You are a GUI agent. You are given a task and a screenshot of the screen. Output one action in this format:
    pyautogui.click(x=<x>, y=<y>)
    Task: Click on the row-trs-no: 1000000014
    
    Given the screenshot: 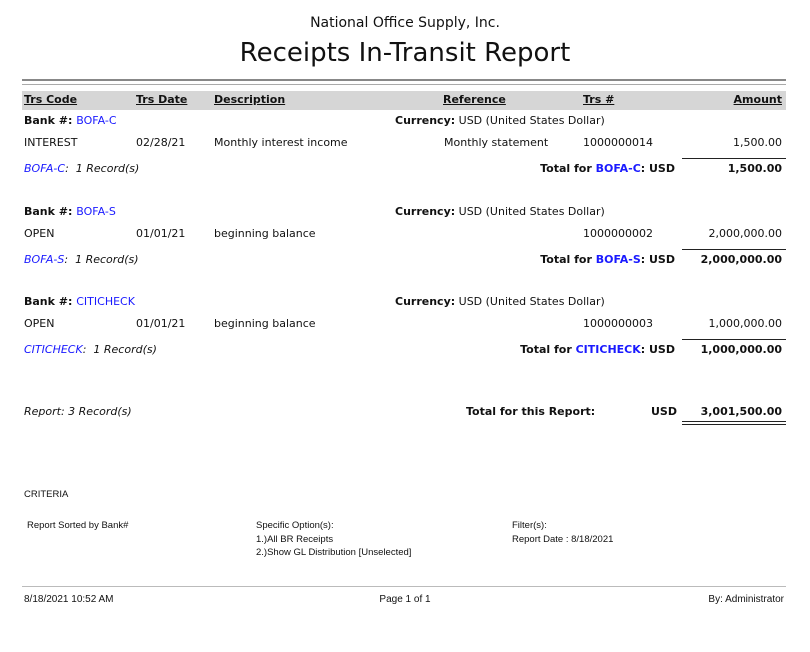 What is the action you would take?
    pyautogui.click(x=618, y=142)
    